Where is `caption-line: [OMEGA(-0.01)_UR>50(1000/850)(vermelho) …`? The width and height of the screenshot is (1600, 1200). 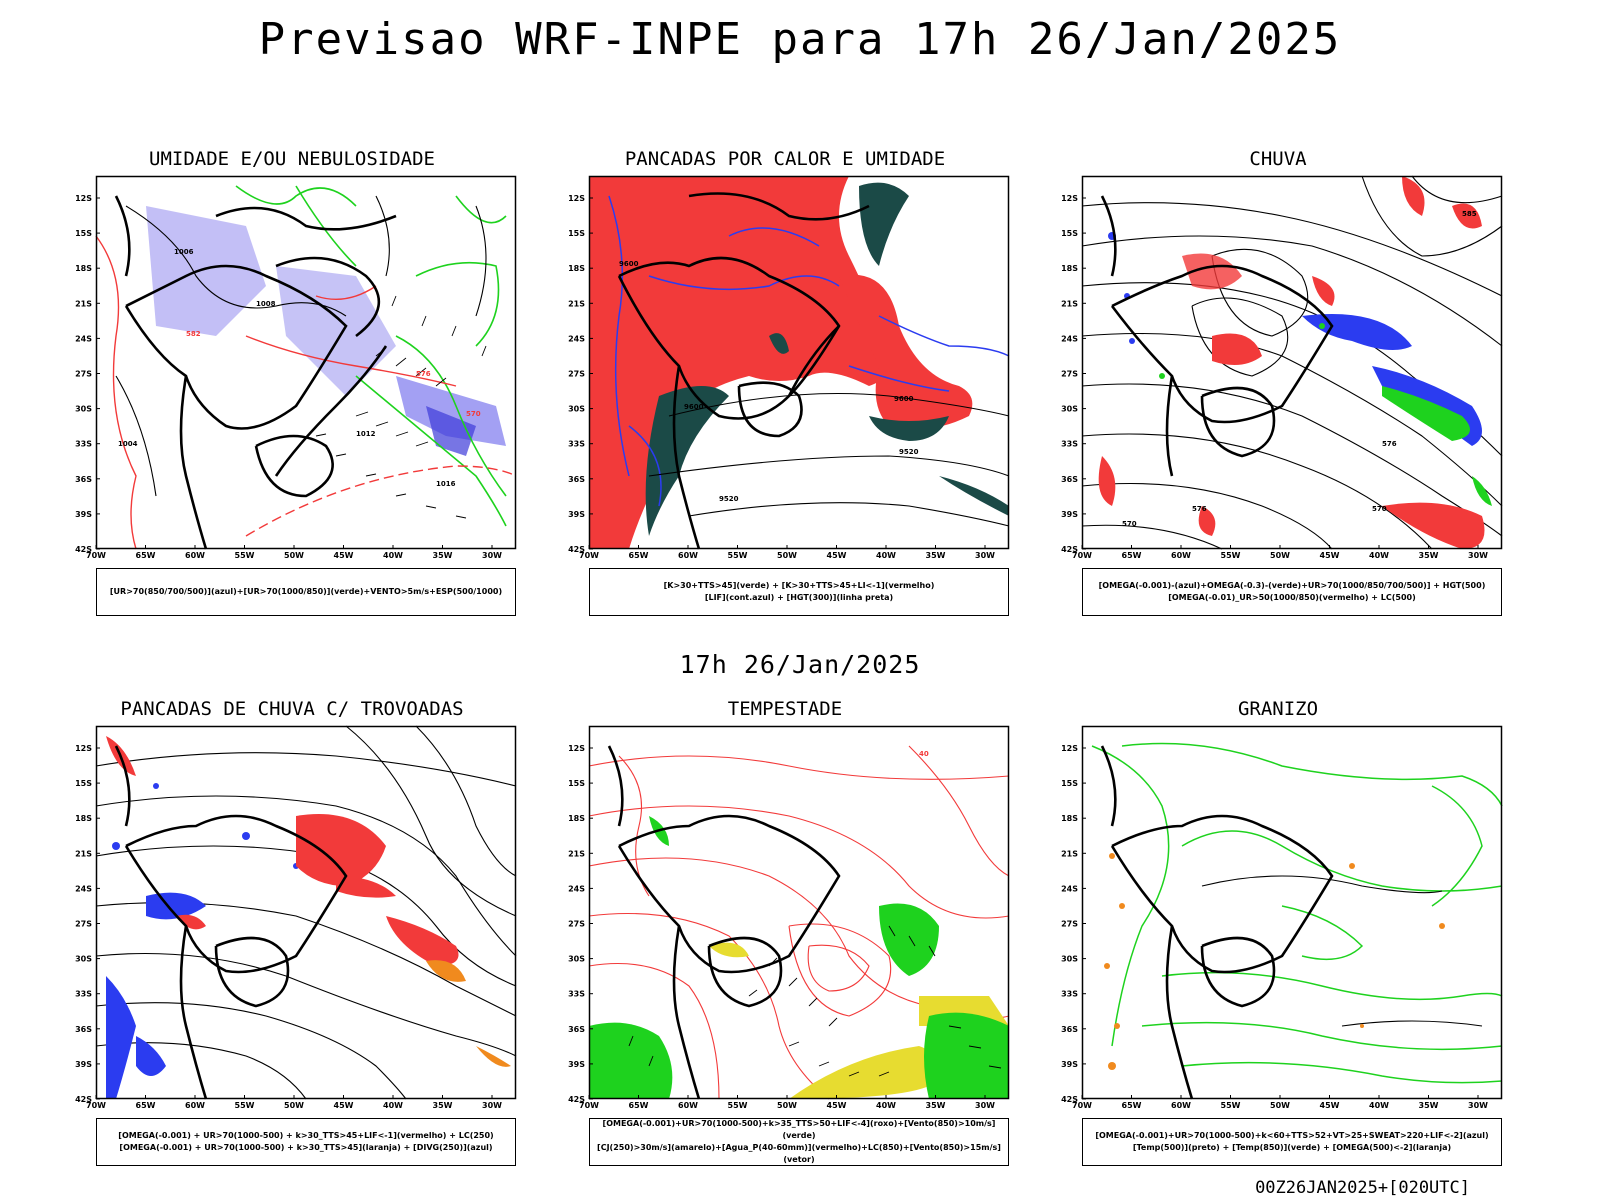 caption-line: [OMEGA(-0.01)_UR>50(1000/850)(vermelho) … is located at coordinates (1292, 597).